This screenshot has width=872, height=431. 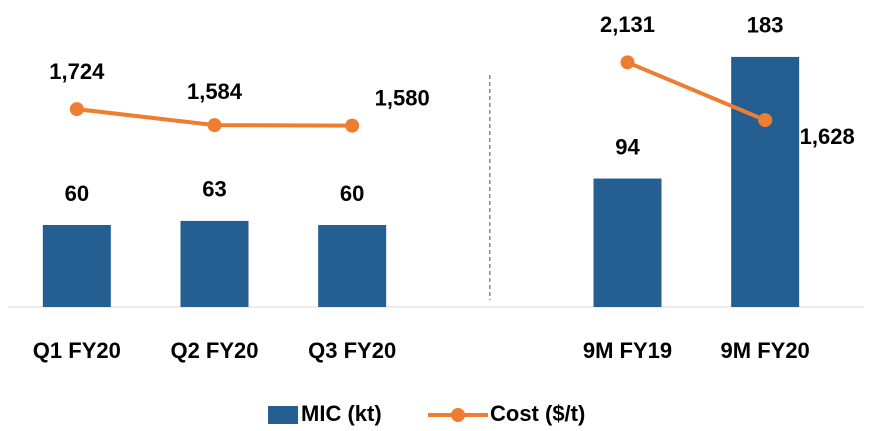 What do you see at coordinates (402, 97) in the screenshot?
I see `data-label: 1,580` at bounding box center [402, 97].